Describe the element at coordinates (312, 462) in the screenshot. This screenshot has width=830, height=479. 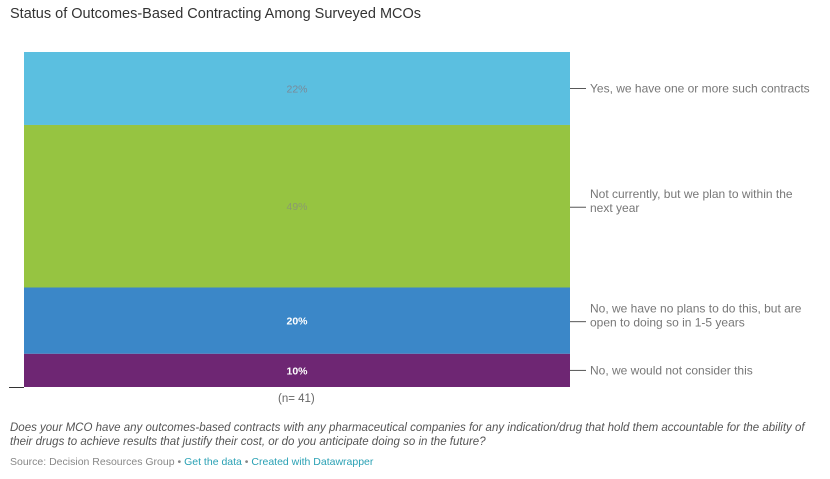
I see `created-with-datawrapper-link: Created with Datawrapper` at that location.